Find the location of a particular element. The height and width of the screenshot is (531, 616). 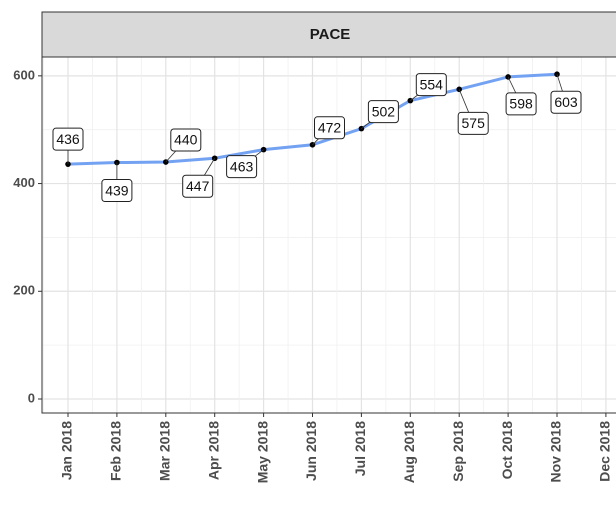

x-tick-label: Jun 2018 is located at coordinates (311, 451).